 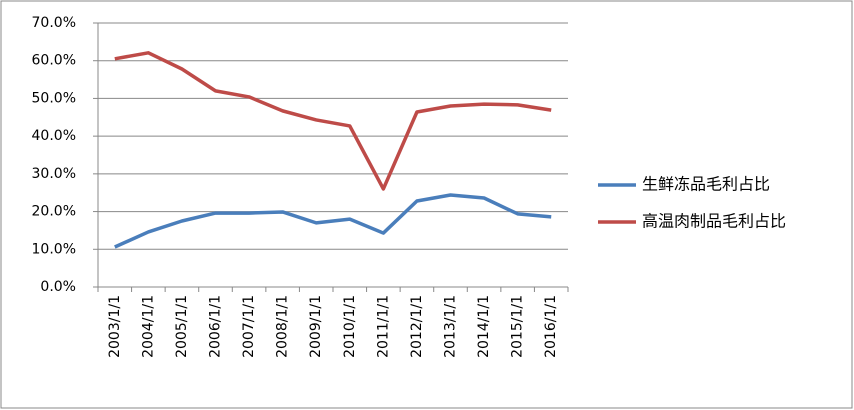 I want to click on x-tick-label: 2006/1/1, so click(x=216, y=326).